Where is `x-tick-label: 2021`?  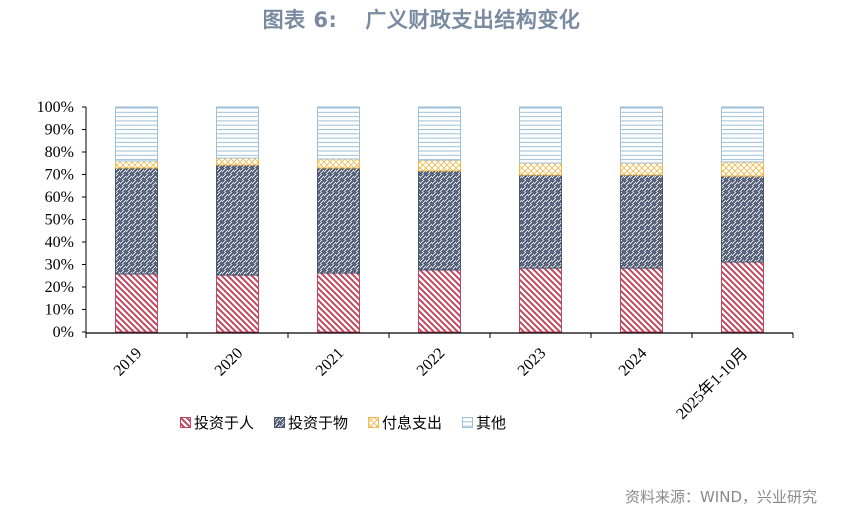
x-tick-label: 2021 is located at coordinates (330, 362).